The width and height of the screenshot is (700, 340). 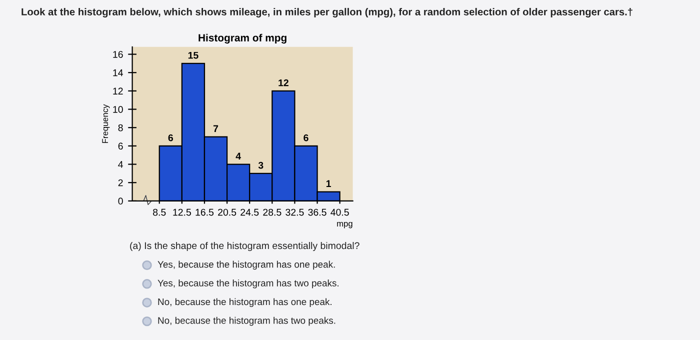 What do you see at coordinates (182, 212) in the screenshot?
I see `x-tick-label: 12.5` at bounding box center [182, 212].